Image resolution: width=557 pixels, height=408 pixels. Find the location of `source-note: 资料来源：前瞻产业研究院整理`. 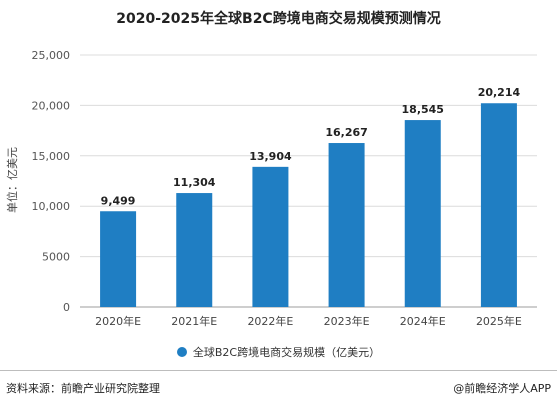

source-note: 资料来源：前瞻产业研究院整理 is located at coordinates (83, 388).